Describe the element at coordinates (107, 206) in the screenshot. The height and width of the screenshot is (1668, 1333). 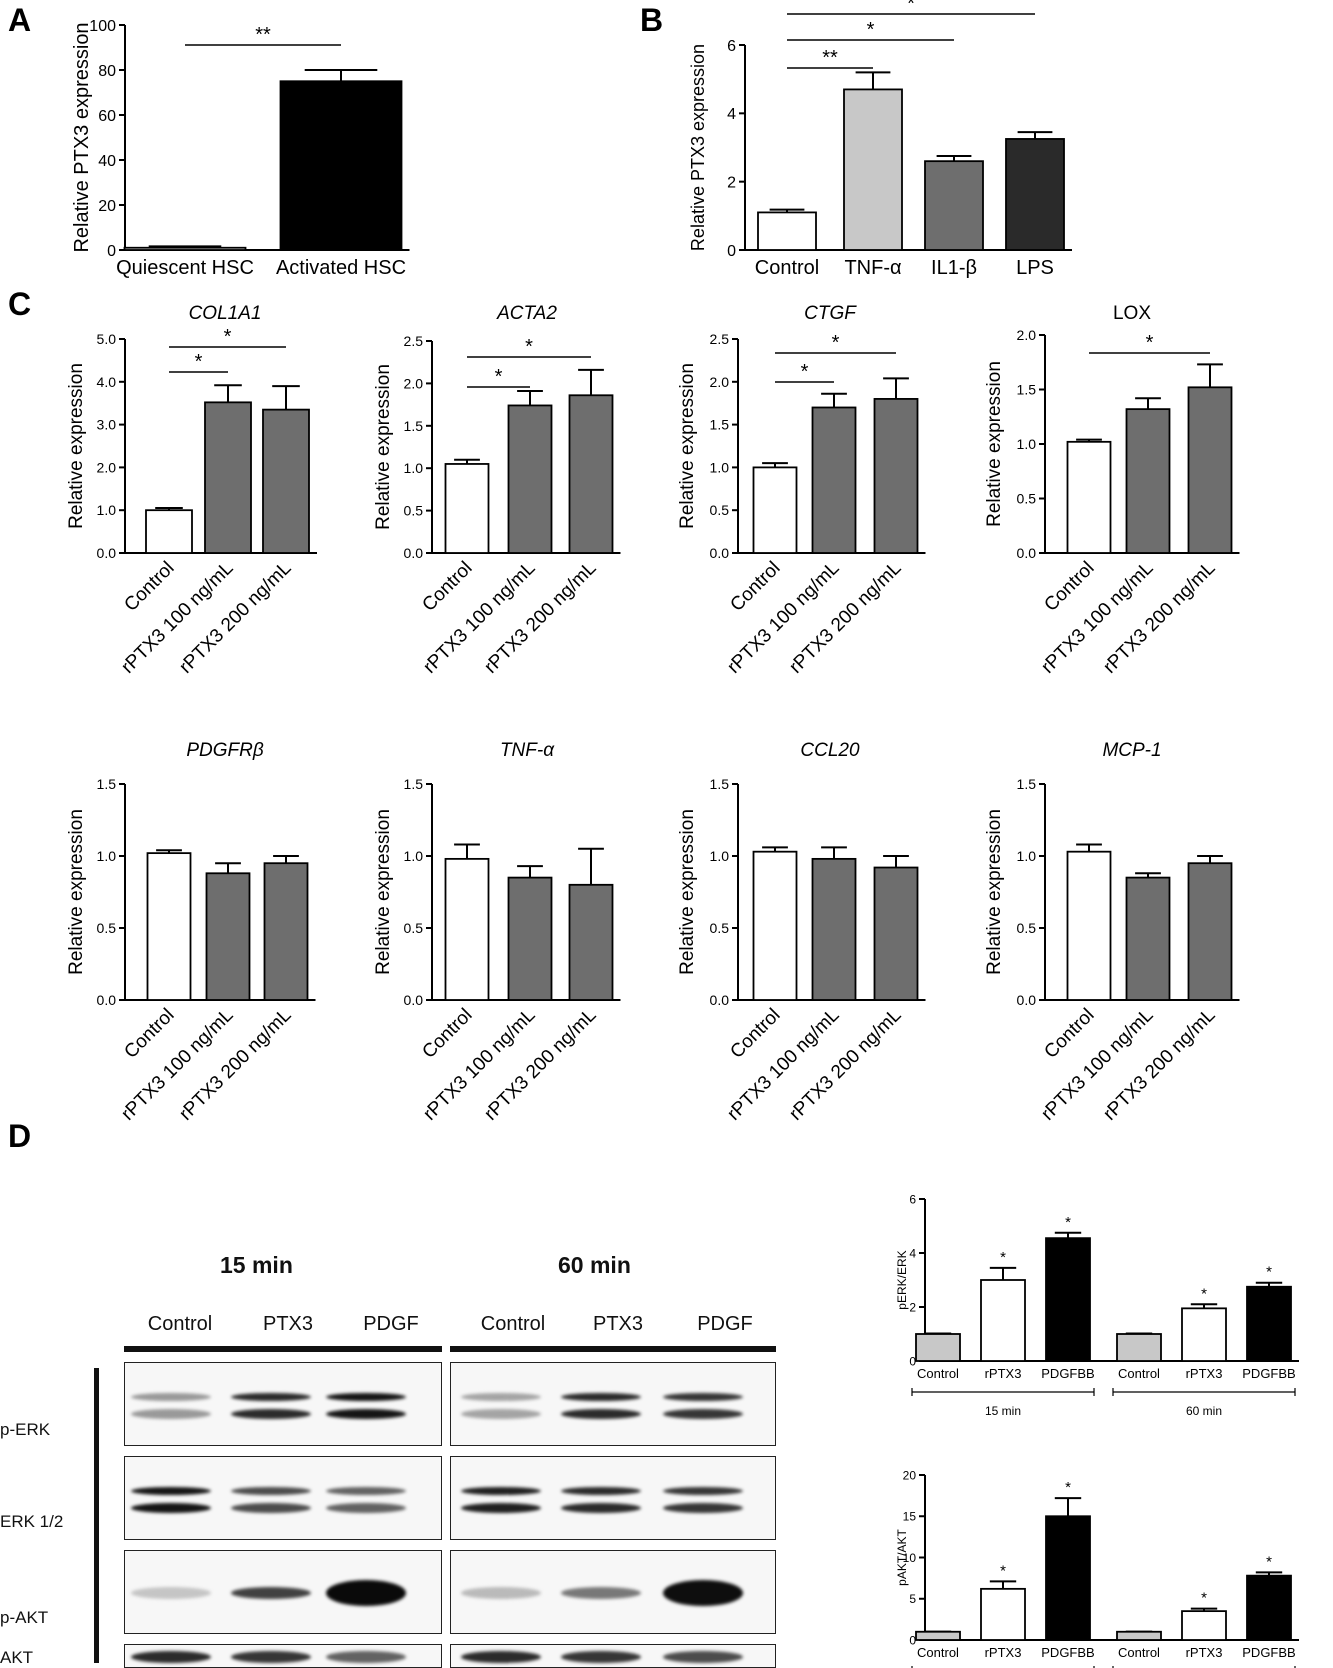
I see `a-y-tick-label: 20` at that location.